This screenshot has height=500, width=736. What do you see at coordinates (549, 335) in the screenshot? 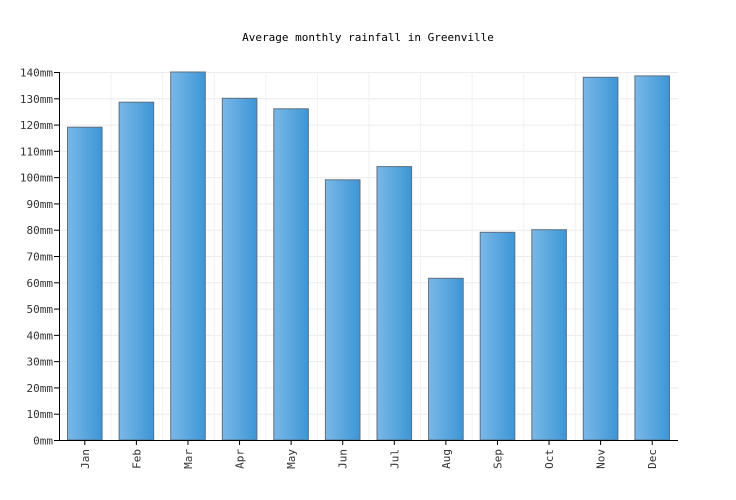
I see `bar-oct` at bounding box center [549, 335].